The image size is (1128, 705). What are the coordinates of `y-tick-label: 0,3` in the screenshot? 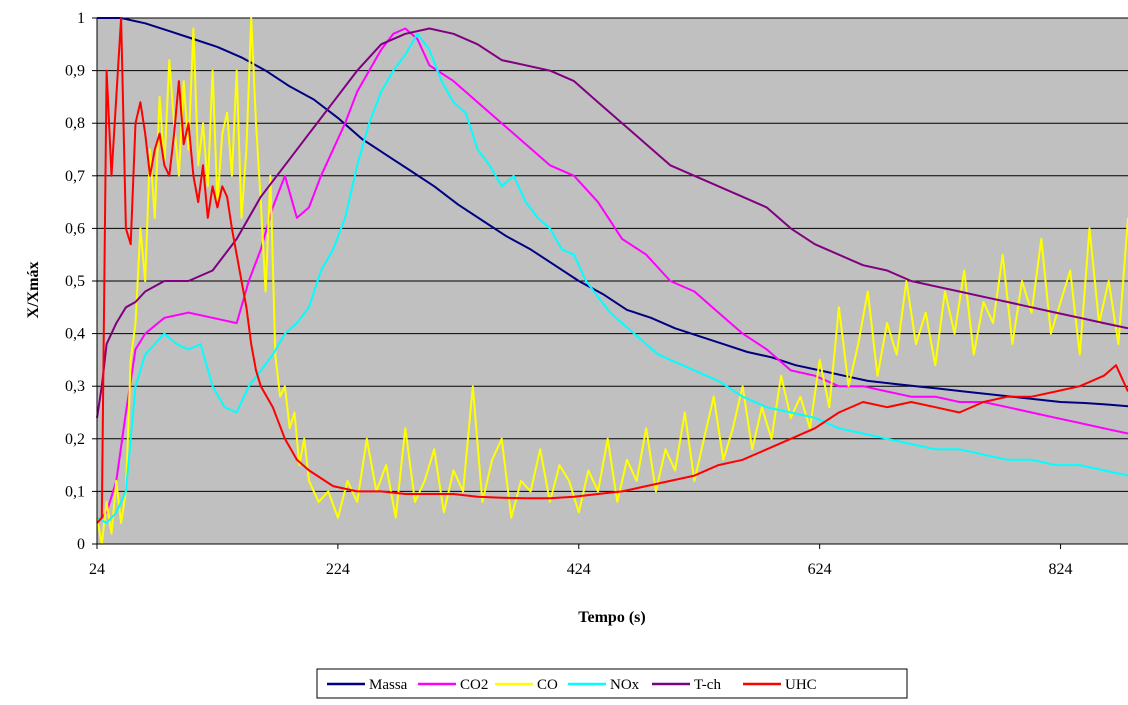 It's located at (75, 386).